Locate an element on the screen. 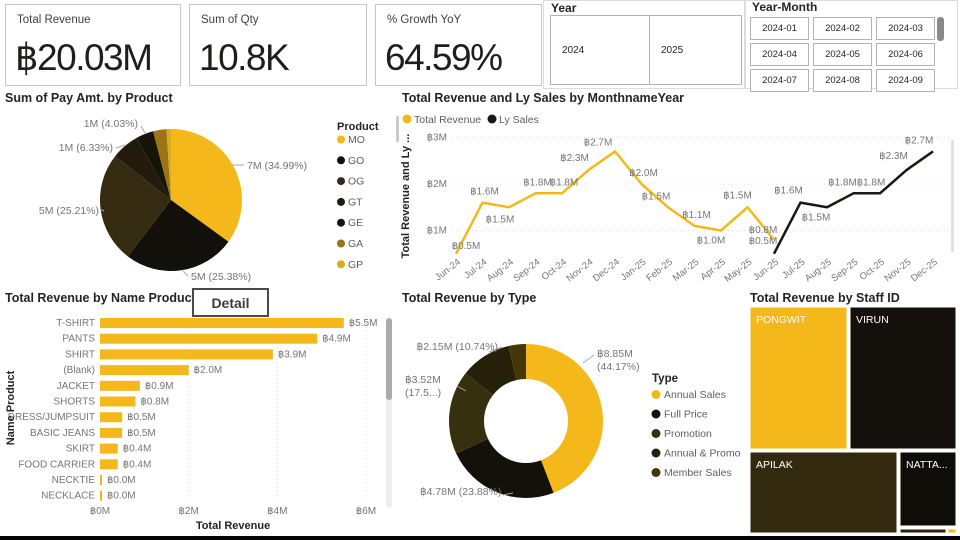 This screenshot has width=960, height=540. line-xtick-jul-25: Jul-25 is located at coordinates (793, 269).